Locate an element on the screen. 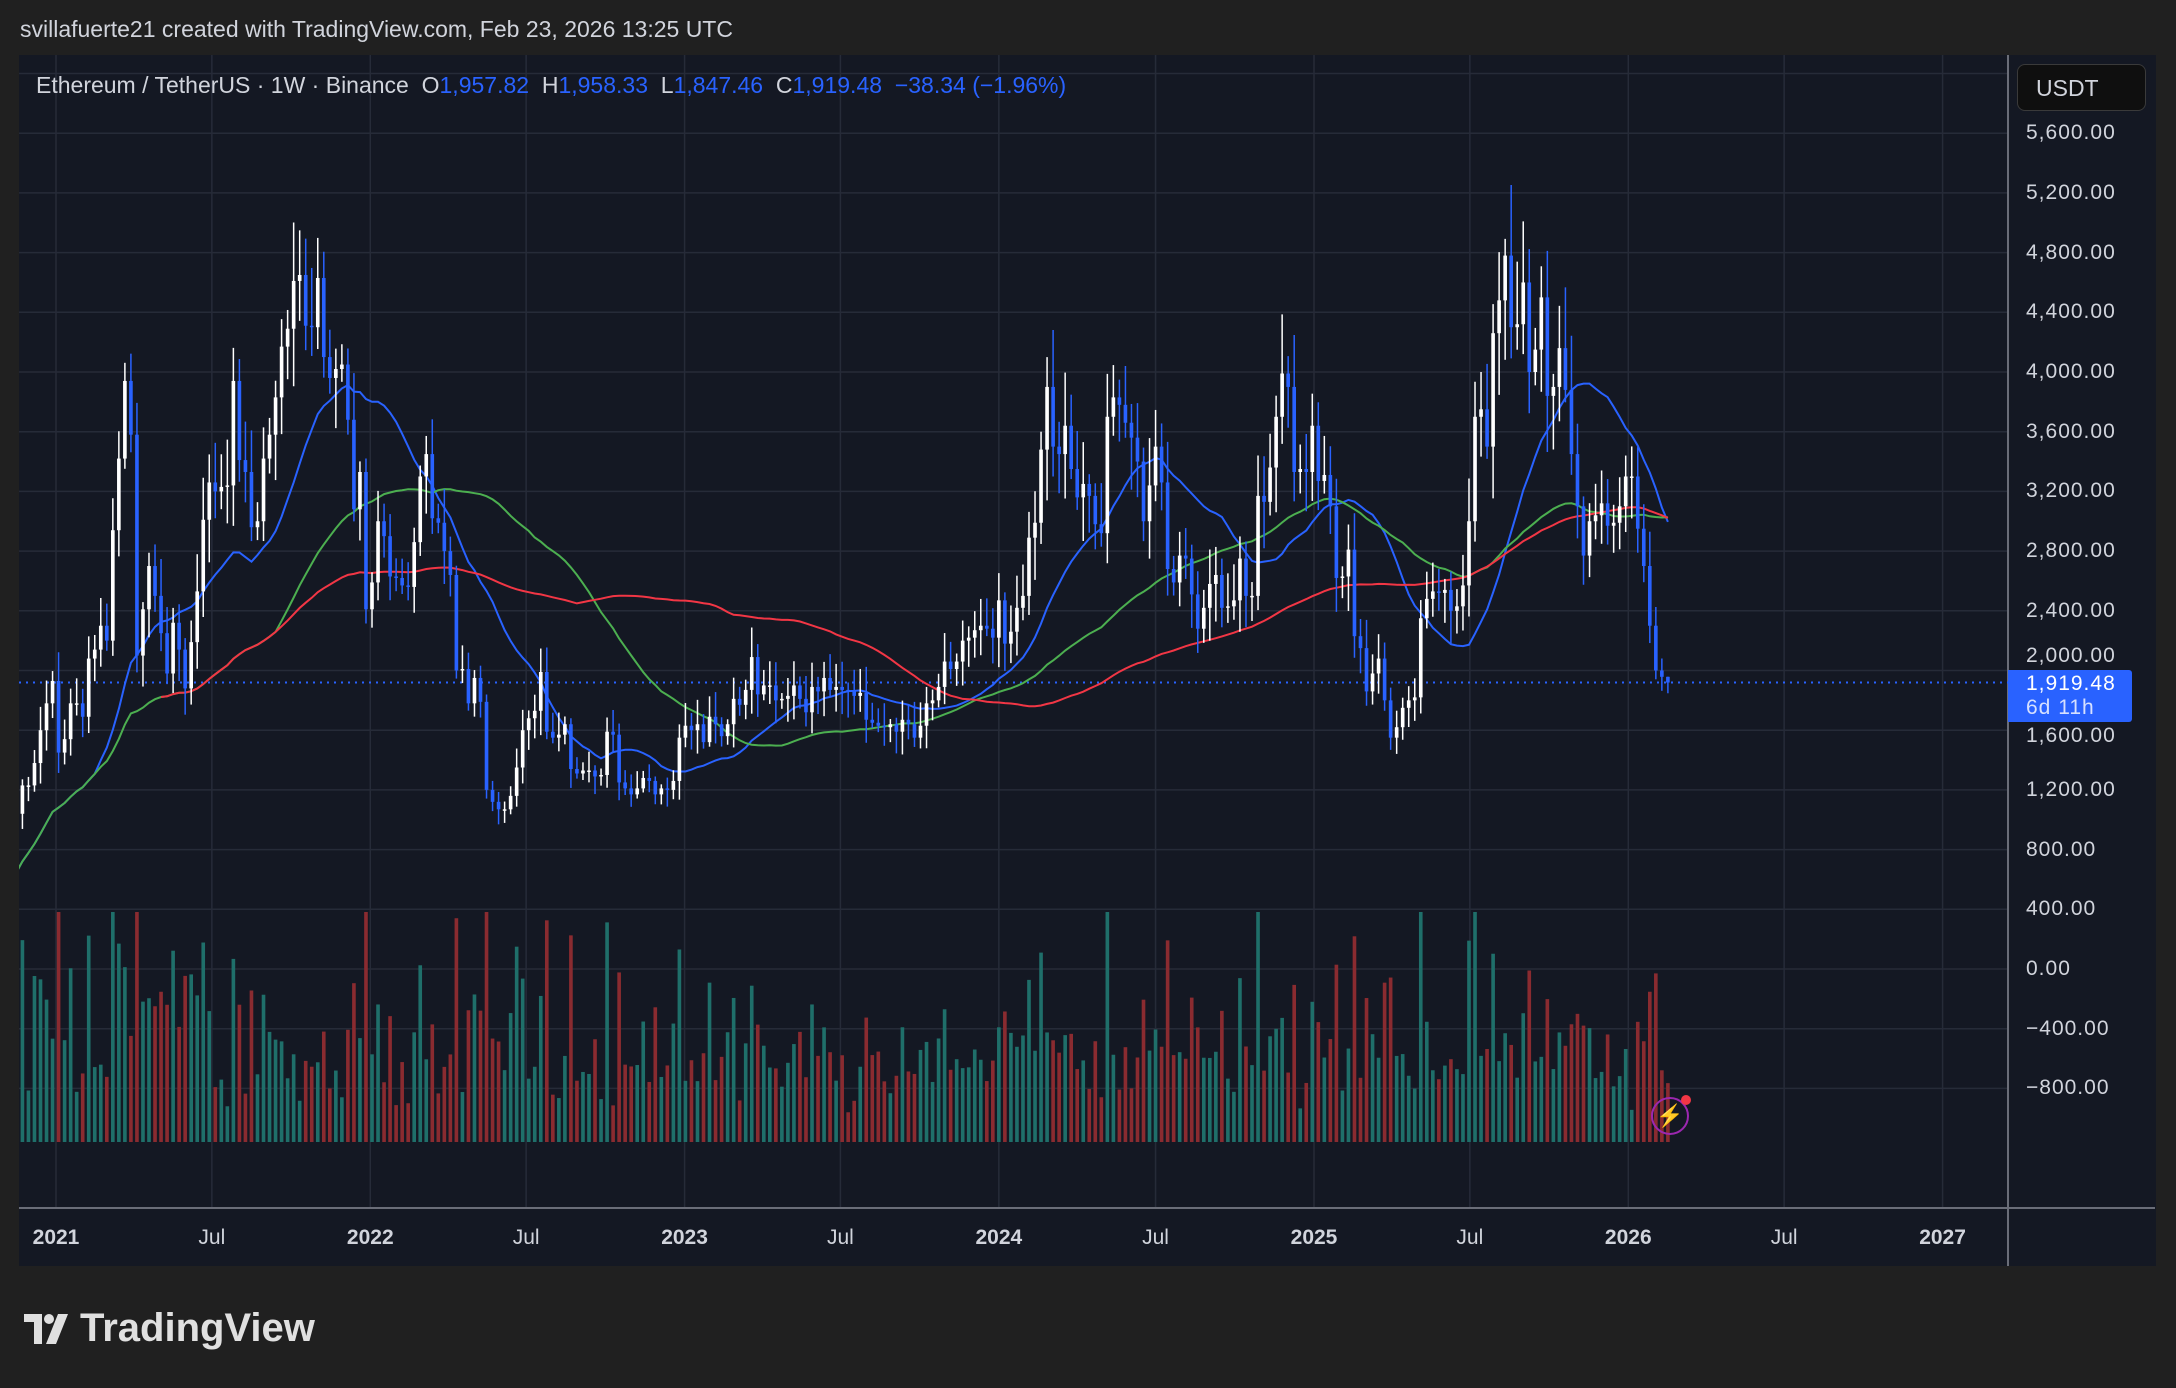  price-tick-label: 1,200.00 is located at coordinates (2071, 789).